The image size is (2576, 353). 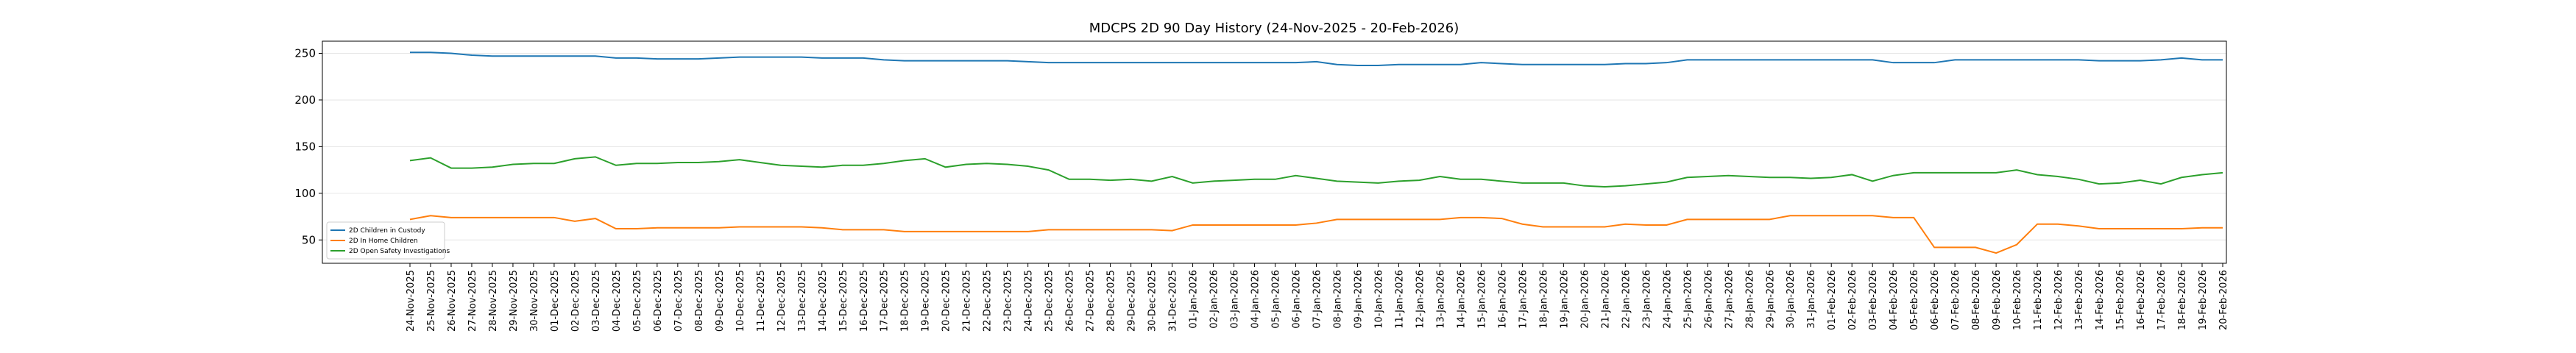 I want to click on x-tick-label: 09-Jan-2026, so click(x=1358, y=300).